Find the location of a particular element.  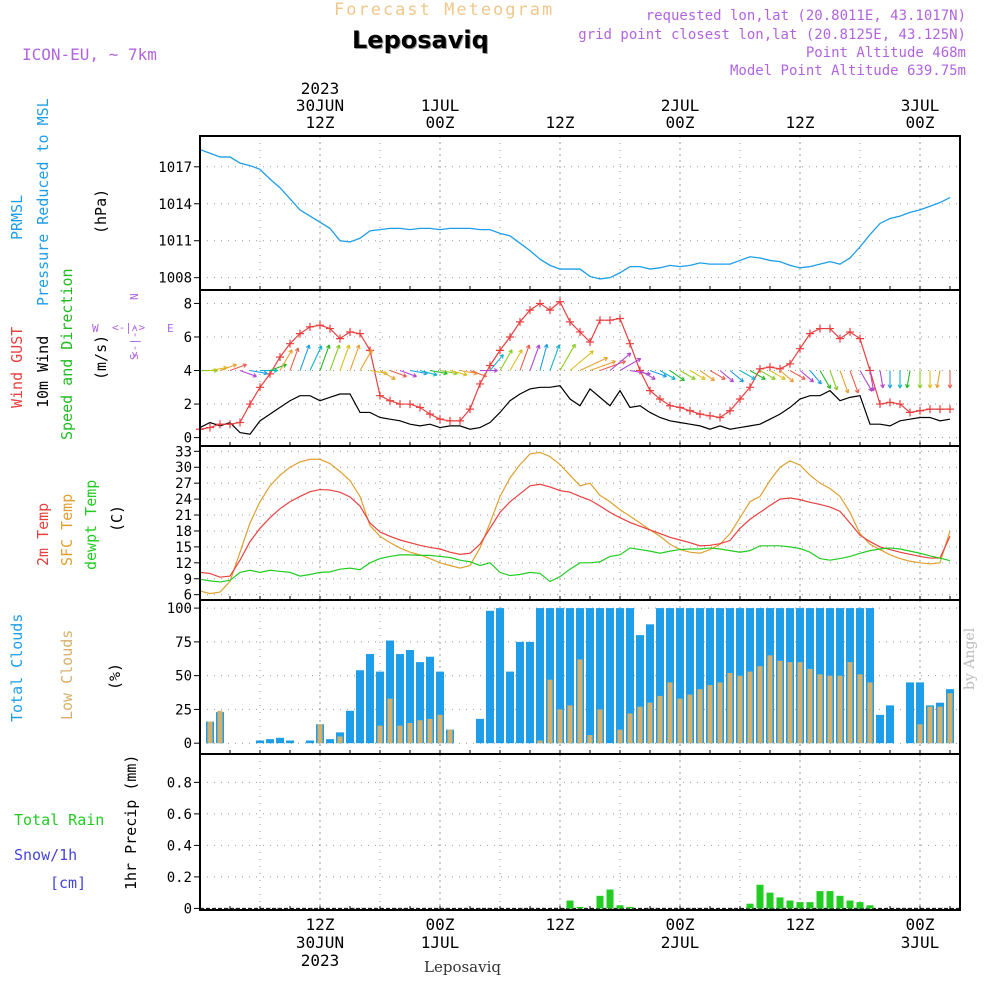

y-tick-label: 18 is located at coordinates (183, 532).